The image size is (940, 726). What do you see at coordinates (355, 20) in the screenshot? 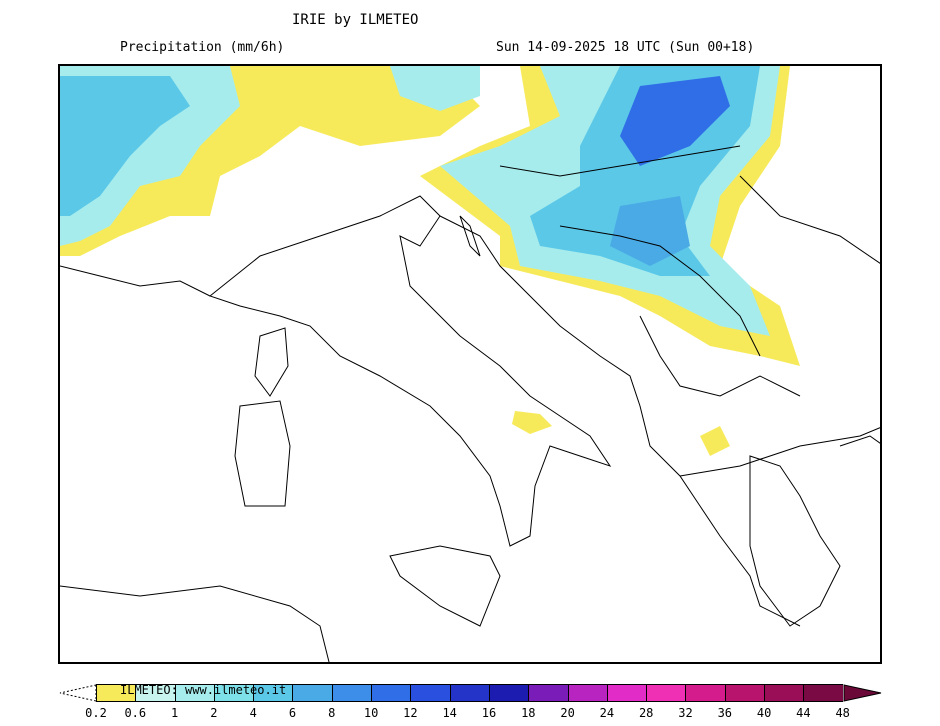
I see `map-title: IRIE by ILMETEO` at bounding box center [355, 20].